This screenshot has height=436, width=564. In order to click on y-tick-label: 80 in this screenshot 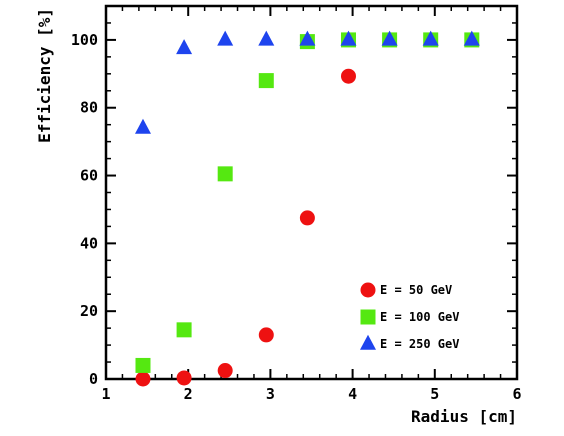, I will do `click(89, 108)`.